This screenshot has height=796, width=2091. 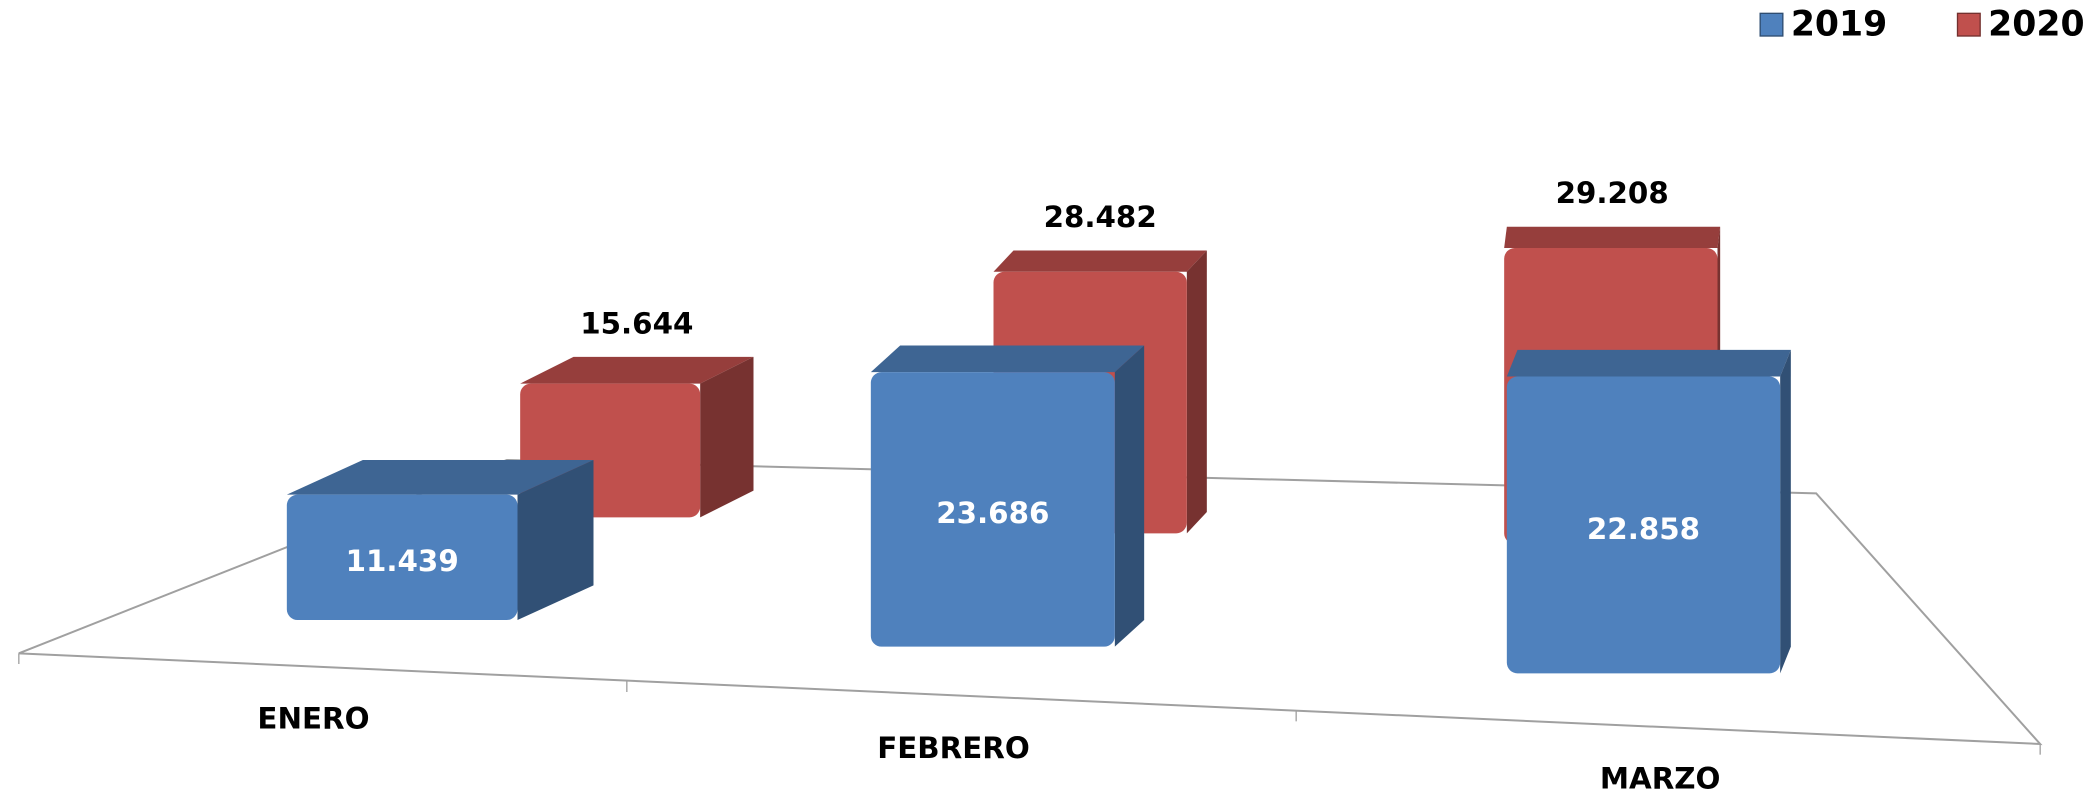 I want to click on x-tick-label: FEBRERO, so click(x=953, y=748).